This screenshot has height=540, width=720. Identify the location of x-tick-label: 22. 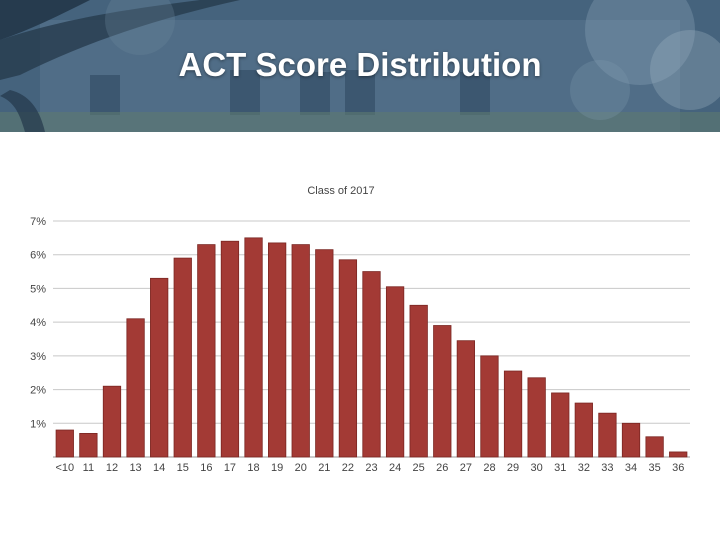
(348, 468).